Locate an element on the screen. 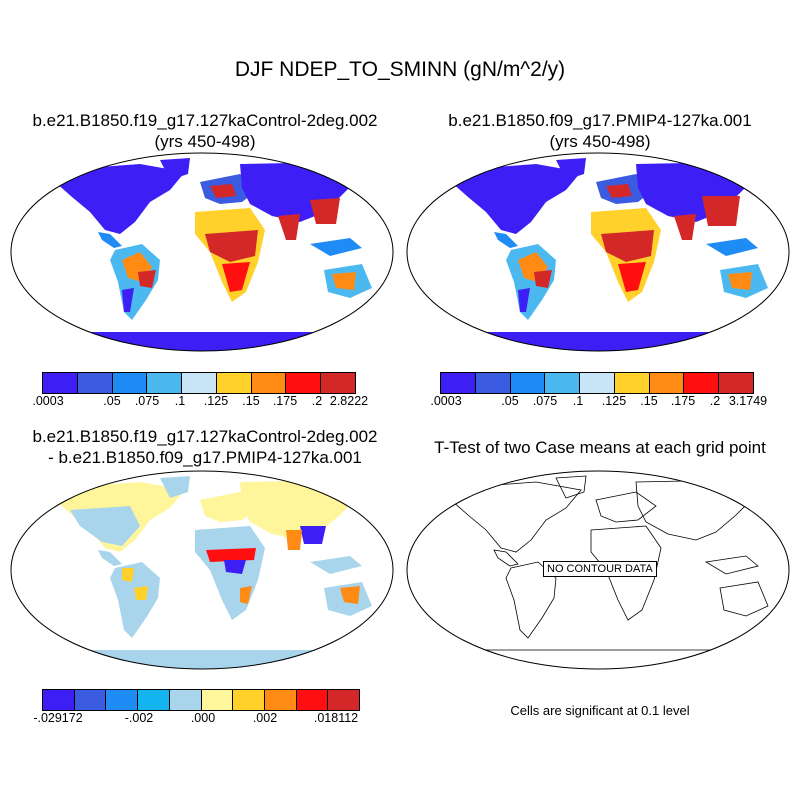 This screenshot has width=800, height=800. diff-colorbar is located at coordinates (201, 700).